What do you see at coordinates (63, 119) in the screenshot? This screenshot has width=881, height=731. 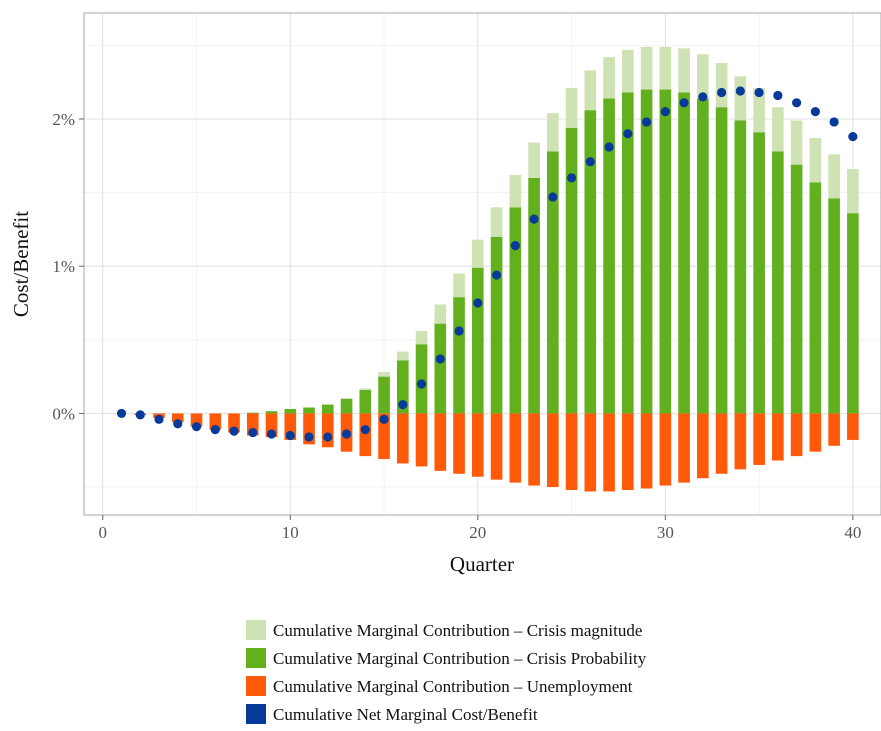 I see `y-tick-label: 2%` at bounding box center [63, 119].